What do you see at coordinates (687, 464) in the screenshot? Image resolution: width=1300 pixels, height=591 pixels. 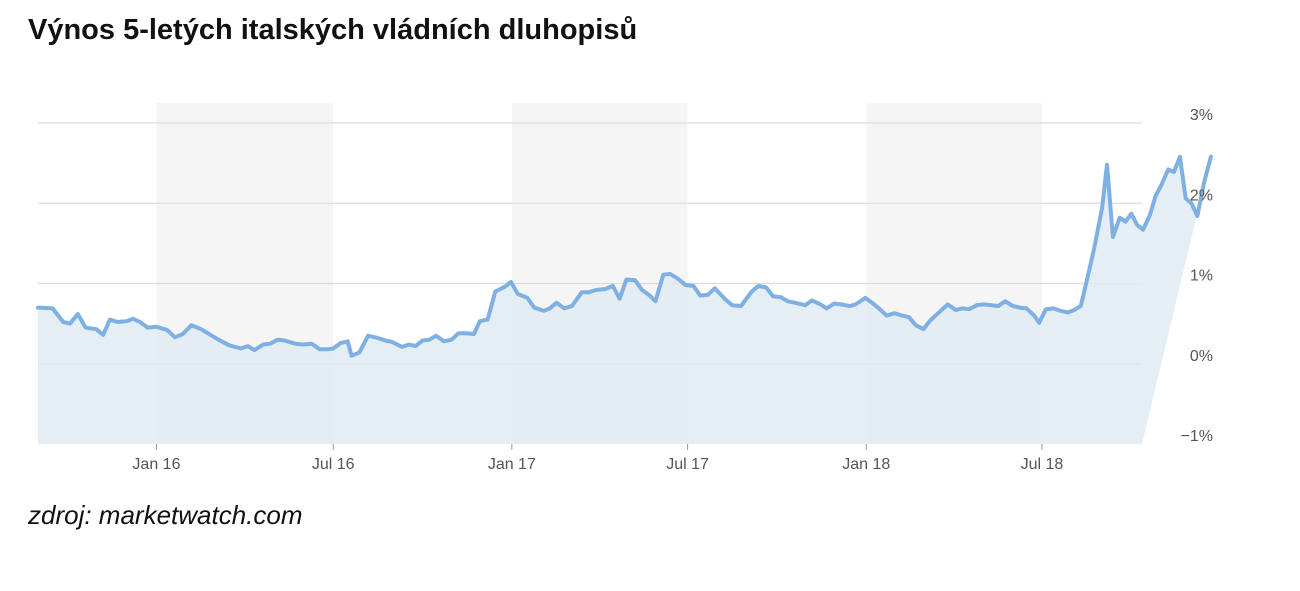 I see `x-tick-label: Jul 17` at bounding box center [687, 464].